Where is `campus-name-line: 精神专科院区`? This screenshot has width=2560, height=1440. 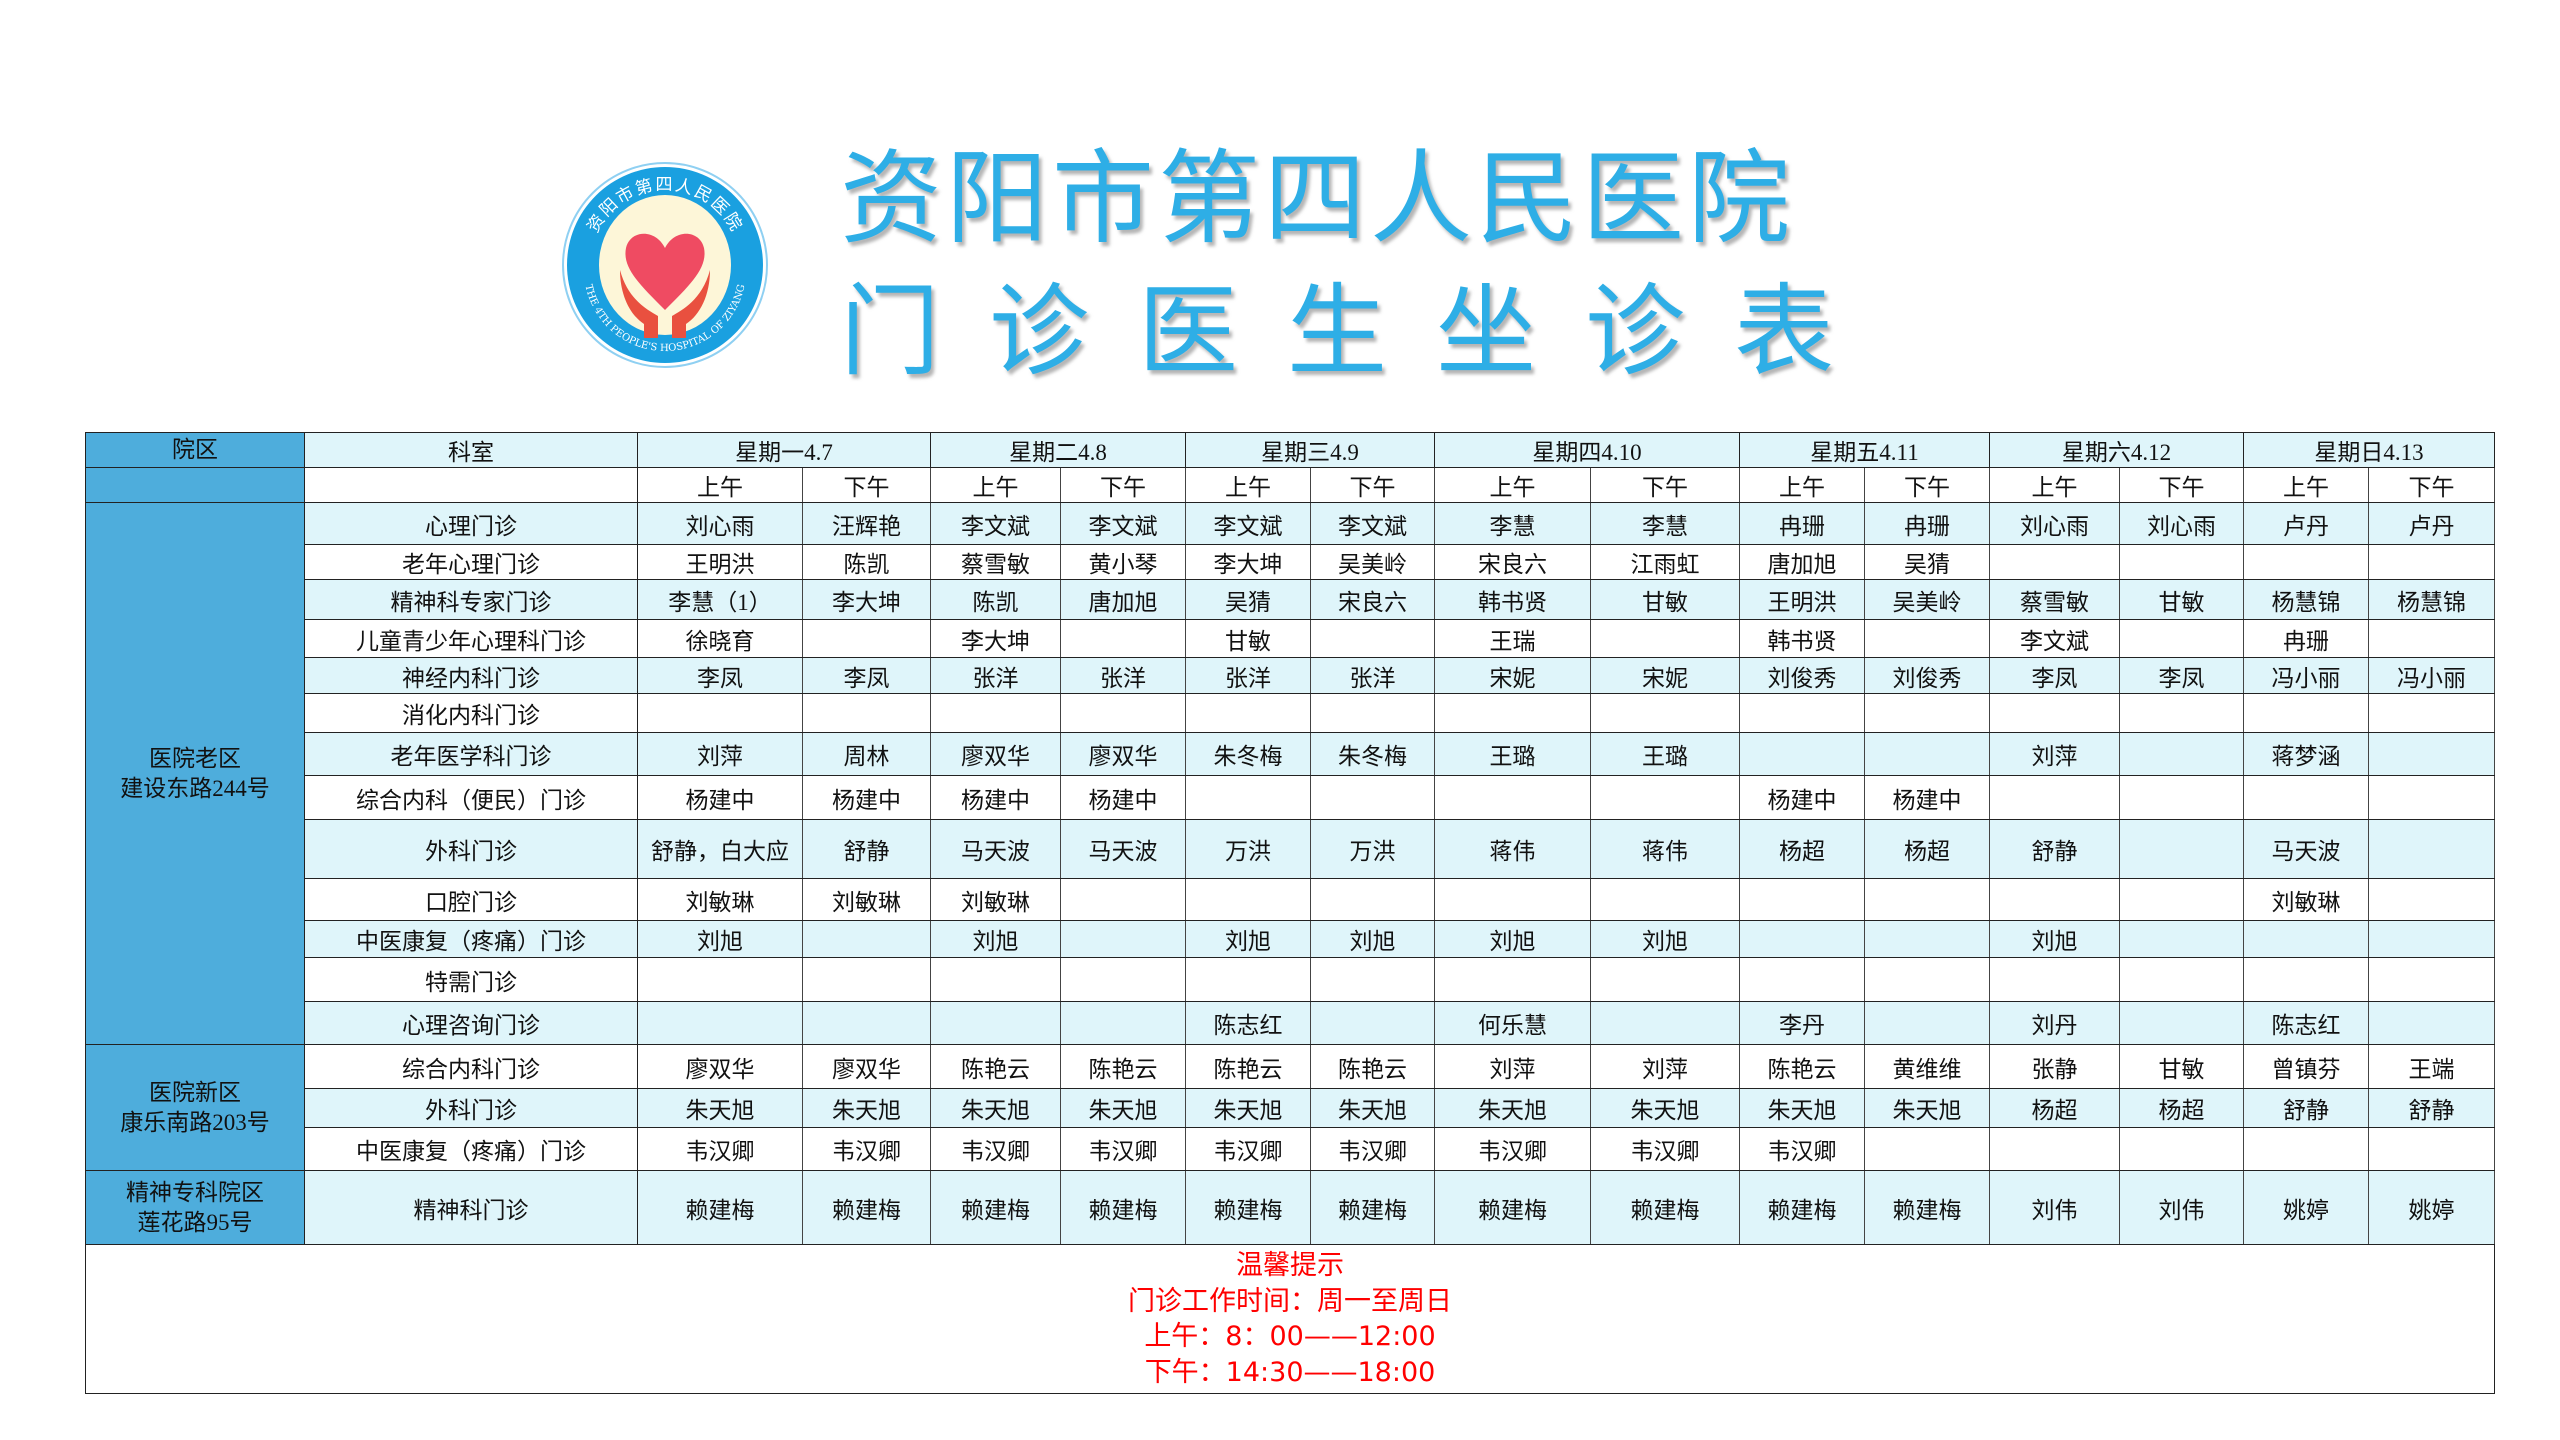
campus-name-line: 精神专科院区 is located at coordinates (195, 1192).